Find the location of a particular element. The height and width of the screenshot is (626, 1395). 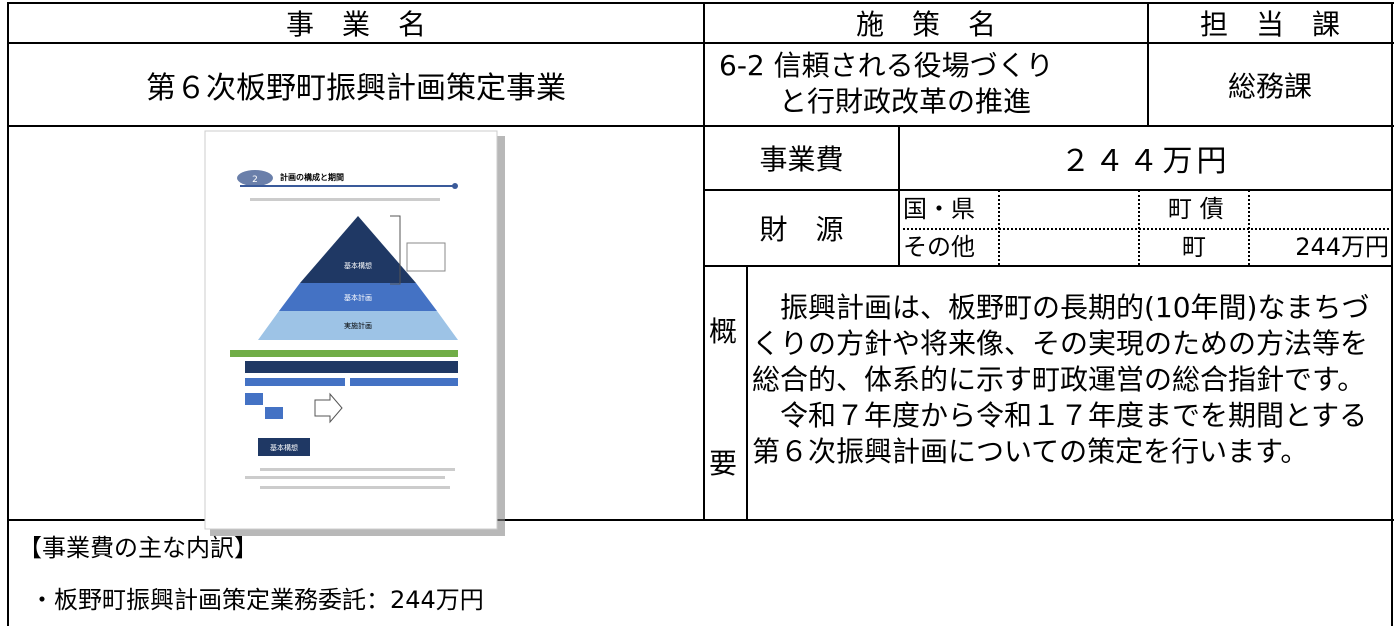

funding-item: 国・県 is located at coordinates (939, 209).